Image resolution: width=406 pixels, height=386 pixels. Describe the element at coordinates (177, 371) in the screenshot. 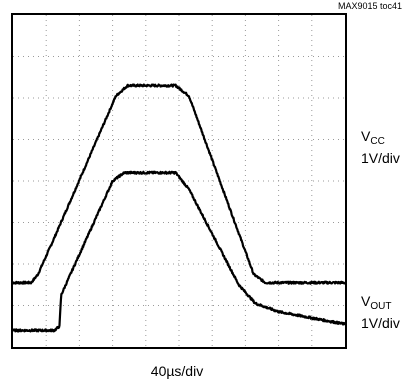

I see `time-scale-label: 40µs/div` at that location.